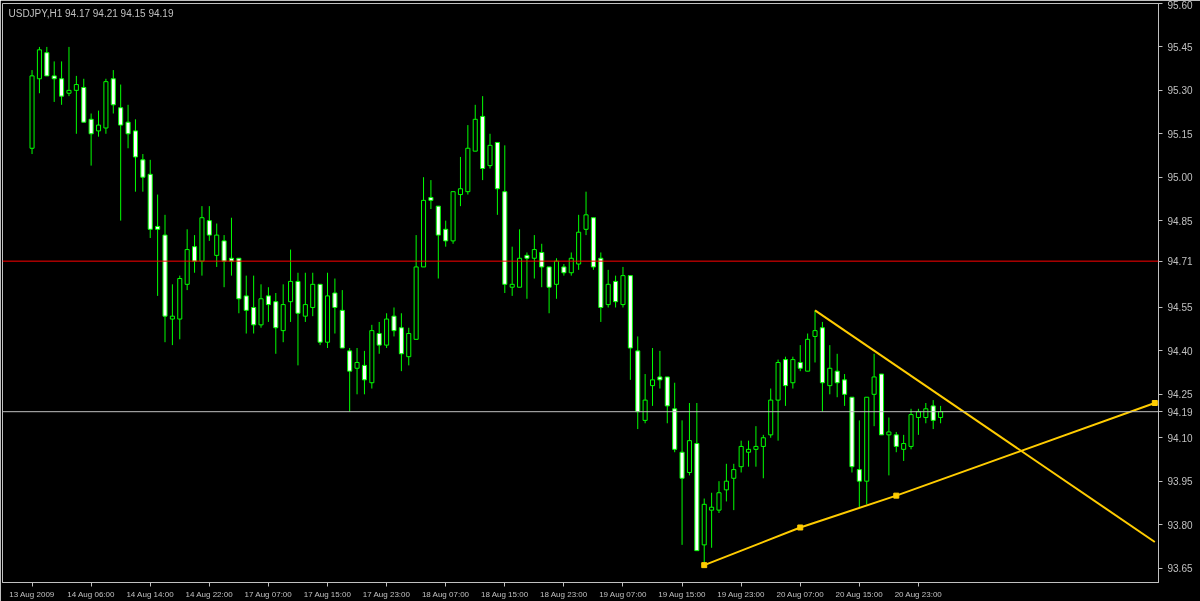 Image resolution: width=1200 pixels, height=601 pixels. What do you see at coordinates (91, 594) in the screenshot?
I see `x-tick-label: 14 Aug 06:00` at bounding box center [91, 594].